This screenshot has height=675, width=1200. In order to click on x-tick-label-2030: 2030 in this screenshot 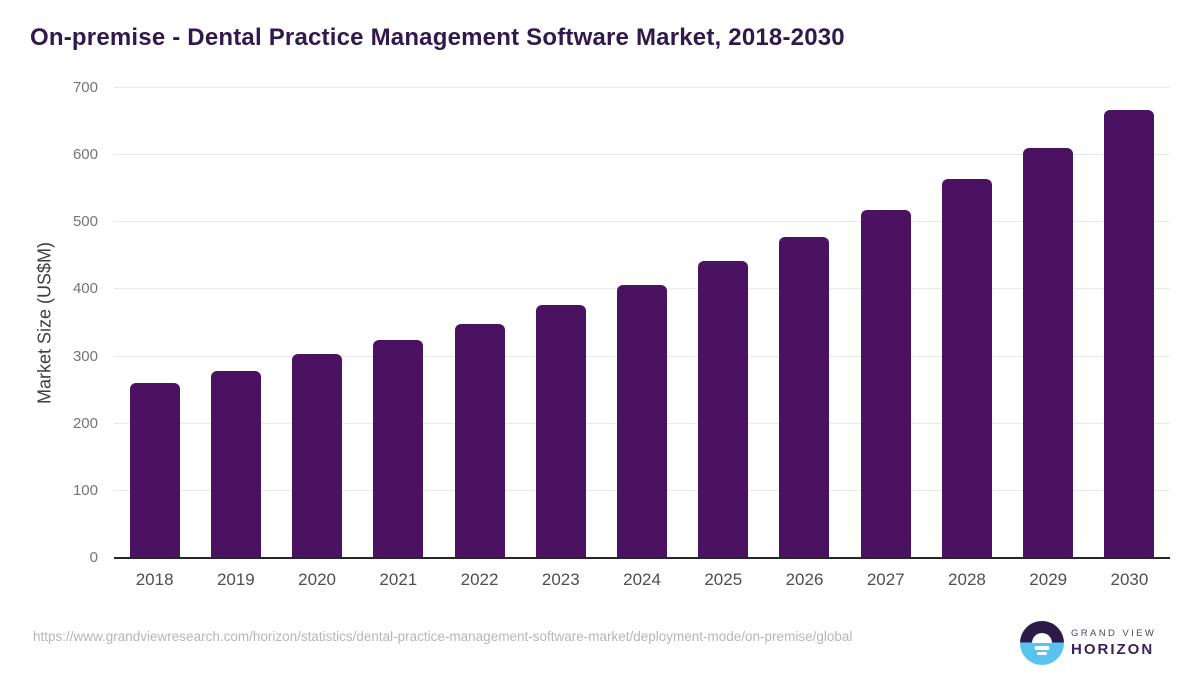, I will do `click(1129, 579)`.